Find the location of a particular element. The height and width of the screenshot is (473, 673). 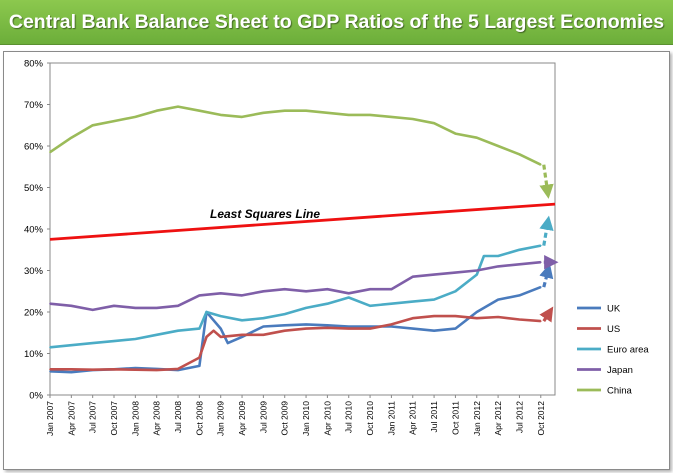

series-line-china is located at coordinates (295, 135).